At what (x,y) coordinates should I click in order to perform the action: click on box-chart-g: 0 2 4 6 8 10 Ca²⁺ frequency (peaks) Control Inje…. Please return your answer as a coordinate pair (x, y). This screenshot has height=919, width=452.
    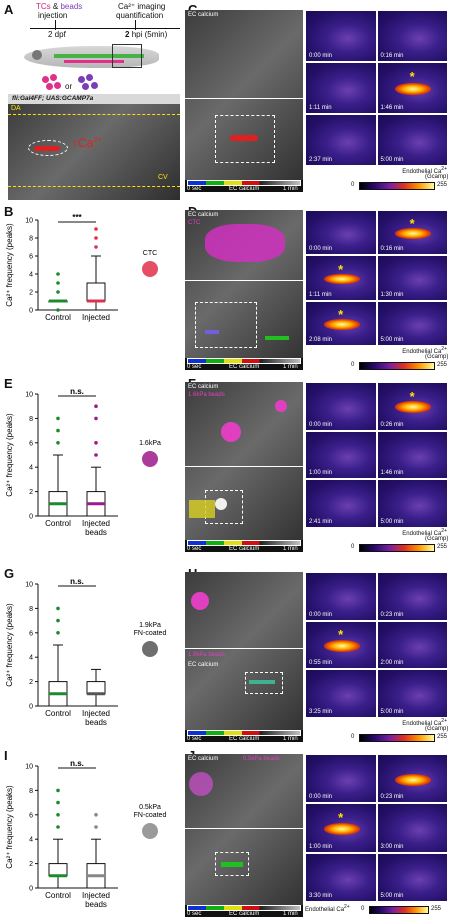
    Looking at the image, I should click on (92, 654).